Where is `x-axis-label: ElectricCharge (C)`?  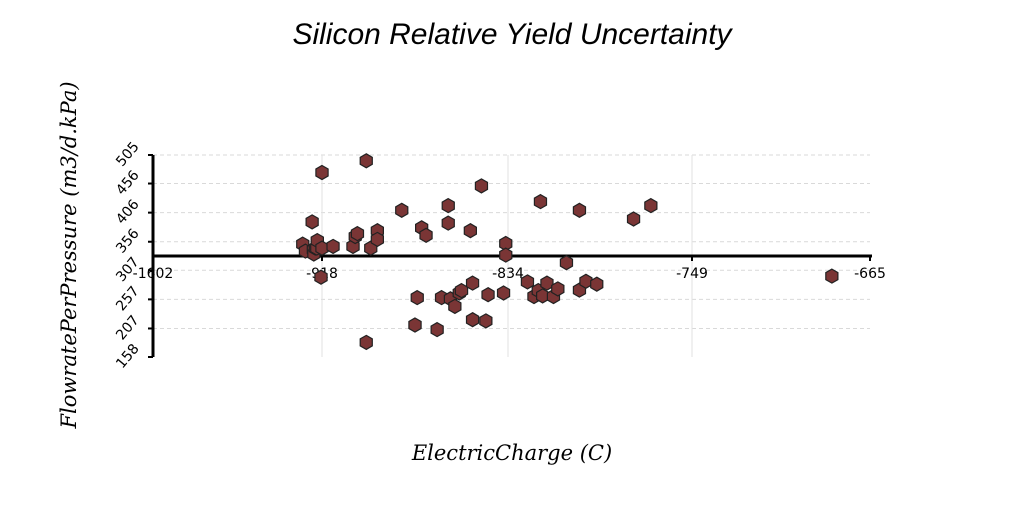 x-axis-label: ElectricCharge (C) is located at coordinates (511, 453).